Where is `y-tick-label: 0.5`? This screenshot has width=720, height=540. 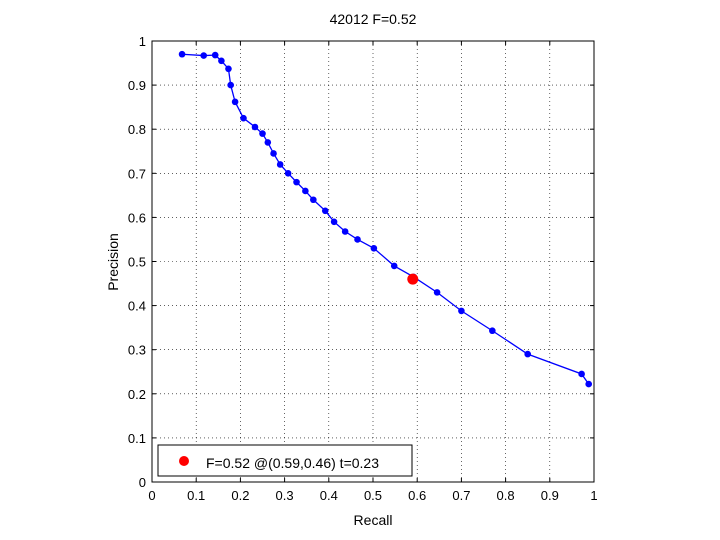 y-tick-label: 0.5 is located at coordinates (137, 262).